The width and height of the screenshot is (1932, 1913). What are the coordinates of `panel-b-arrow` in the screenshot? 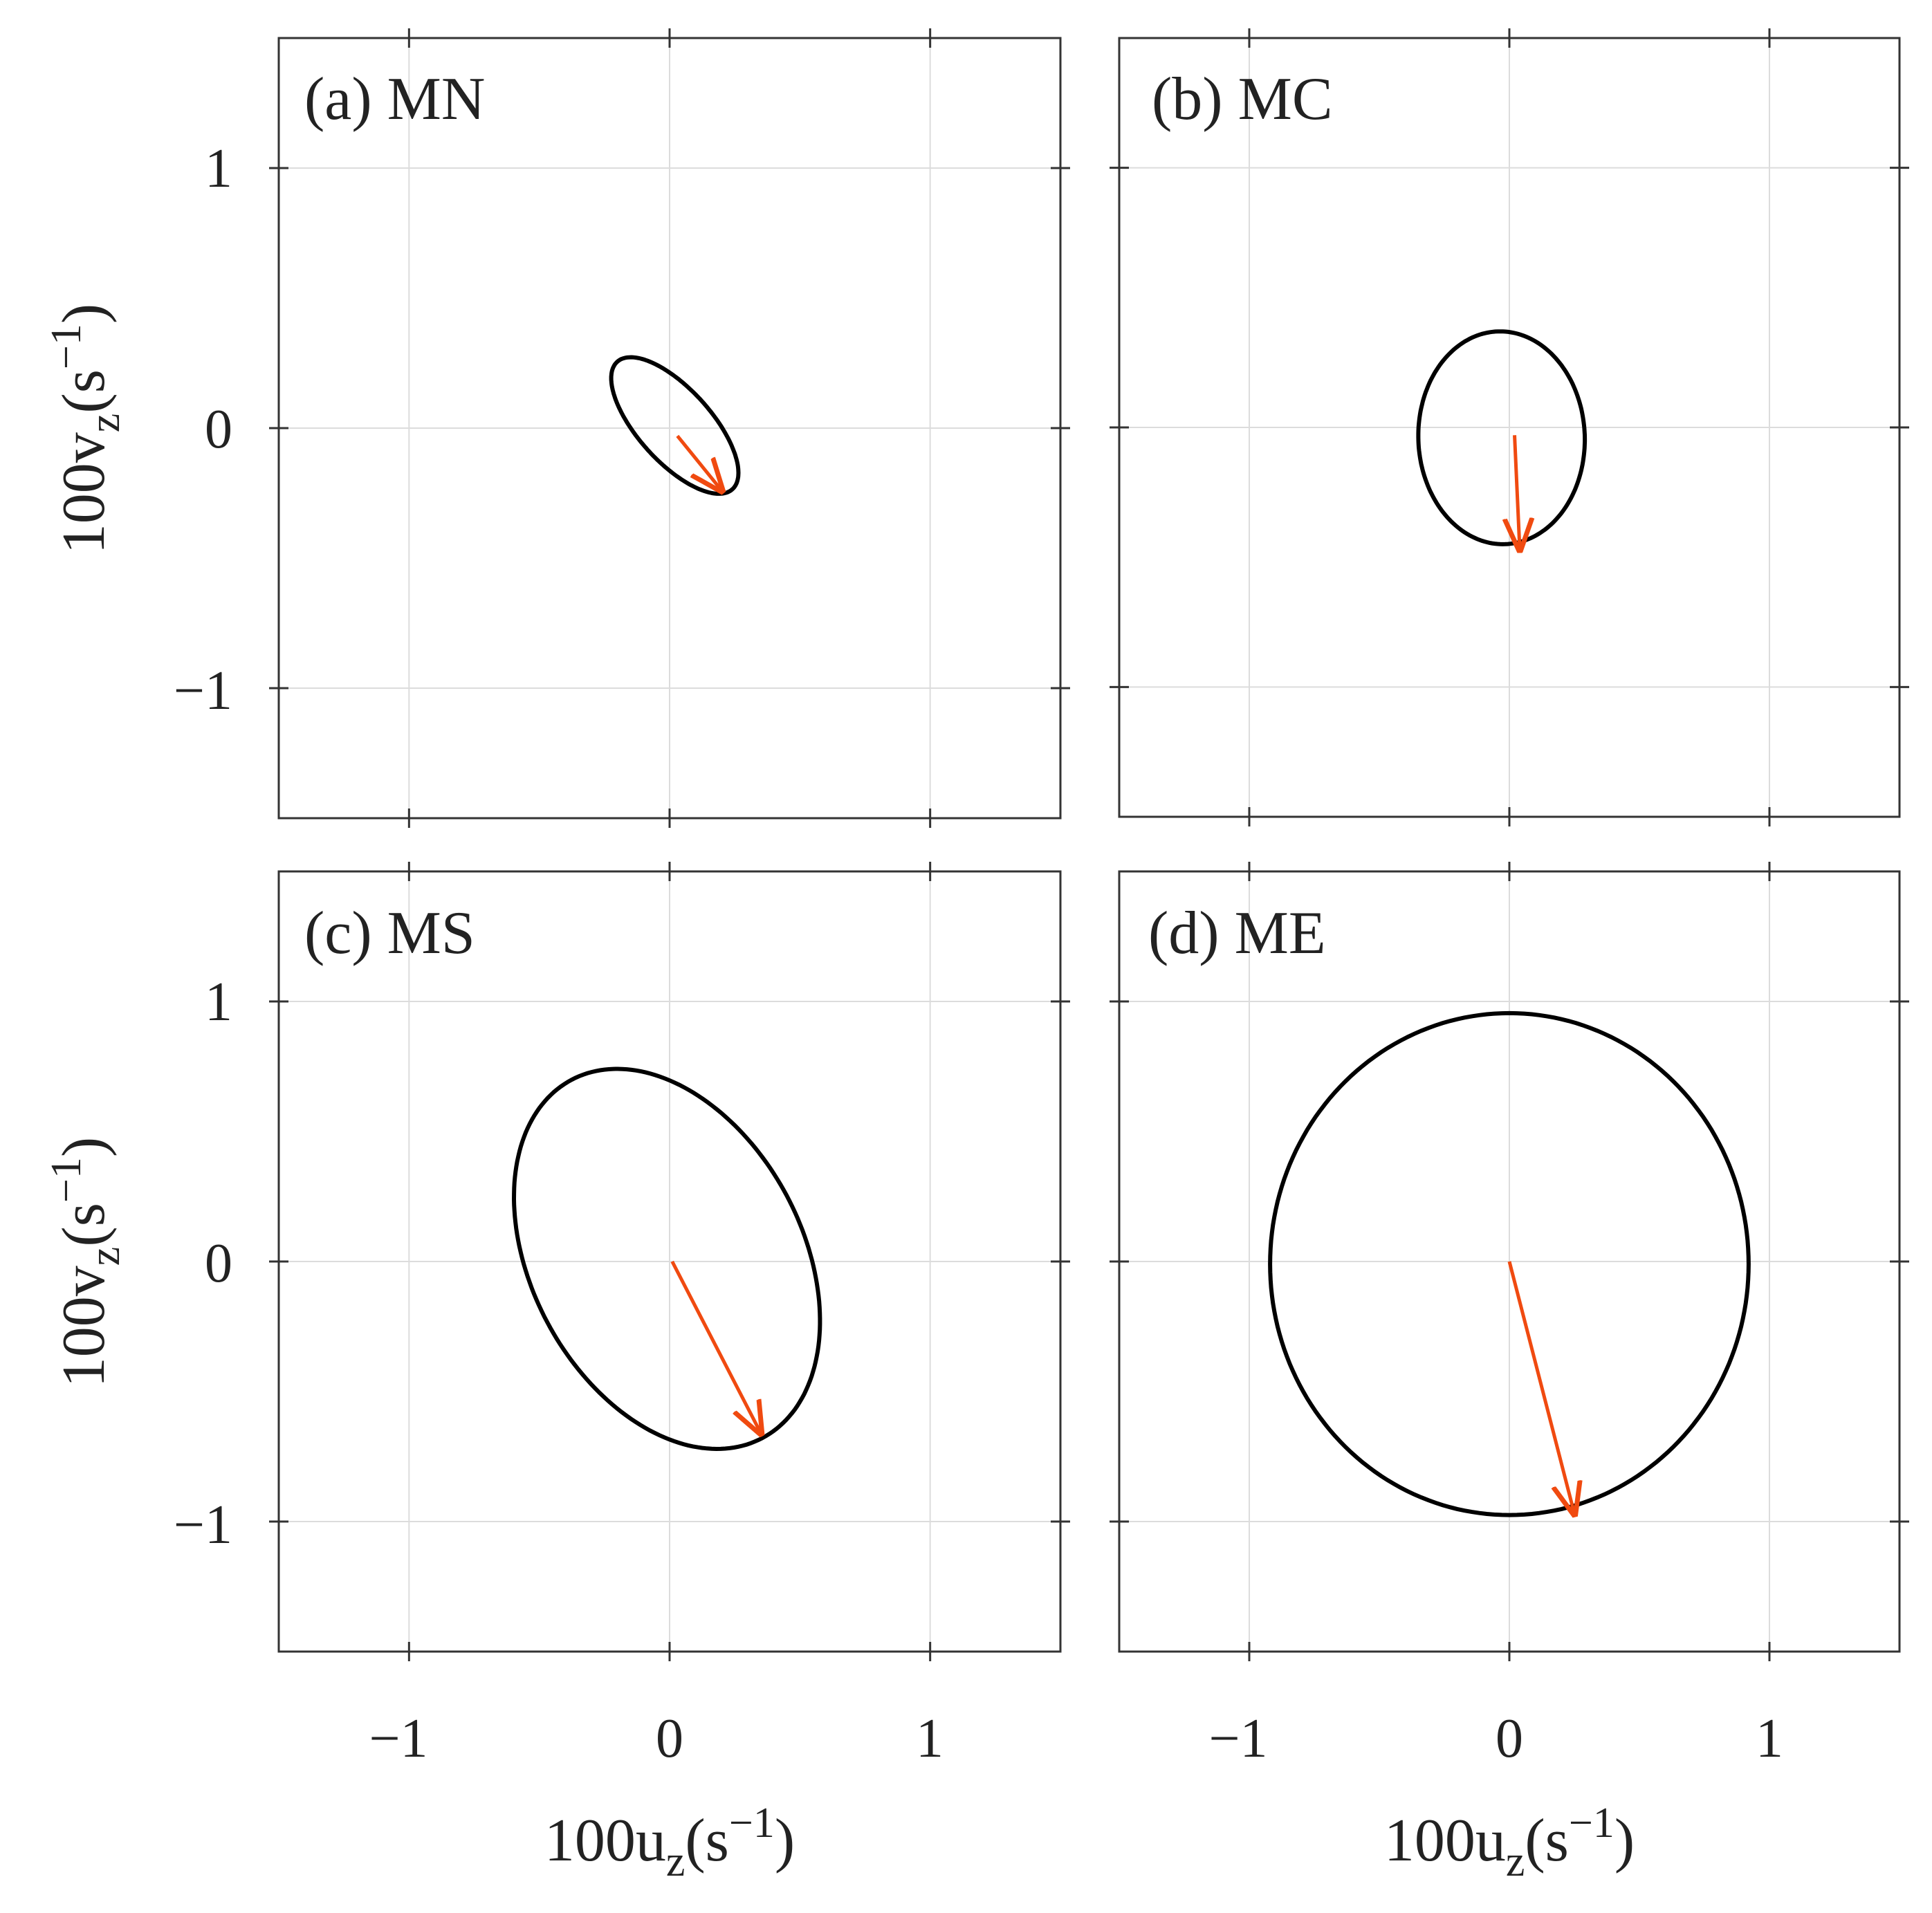 It's located at (1517, 492).